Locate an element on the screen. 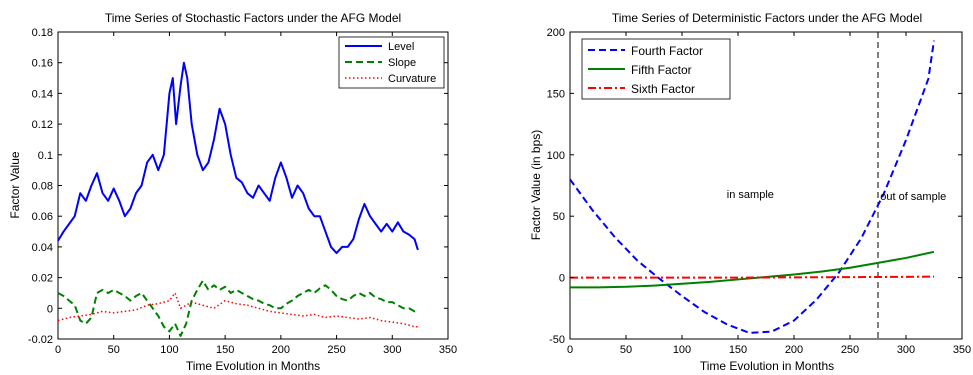  legend-label-slope: Slope is located at coordinates (402, 63).